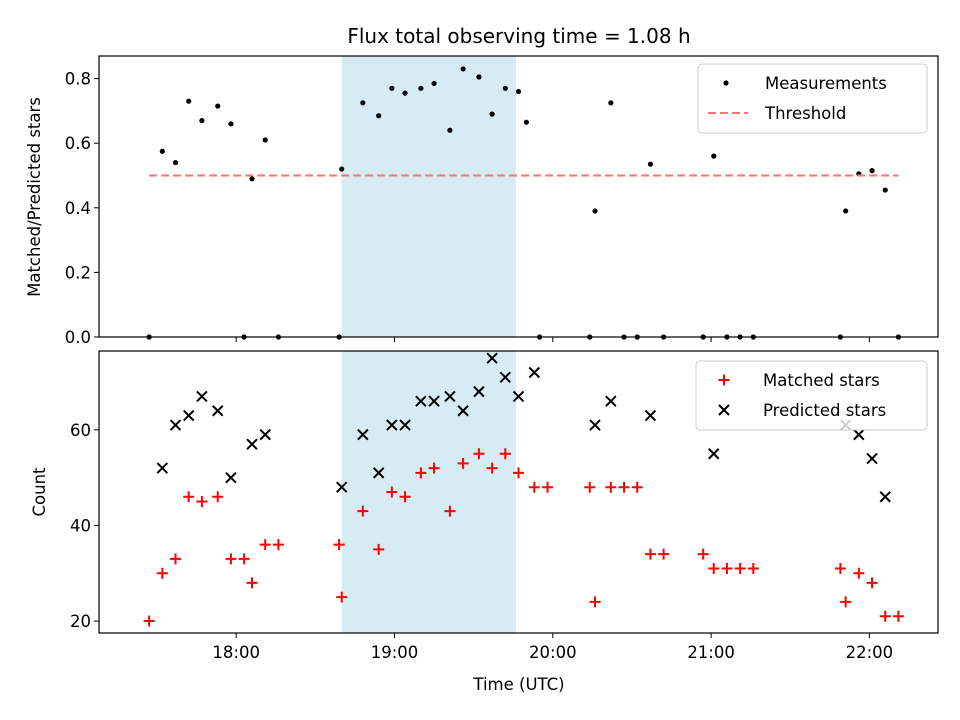 The height and width of the screenshot is (720, 960). What do you see at coordinates (553, 652) in the screenshot?
I see `x-tick-label: 20:00` at bounding box center [553, 652].